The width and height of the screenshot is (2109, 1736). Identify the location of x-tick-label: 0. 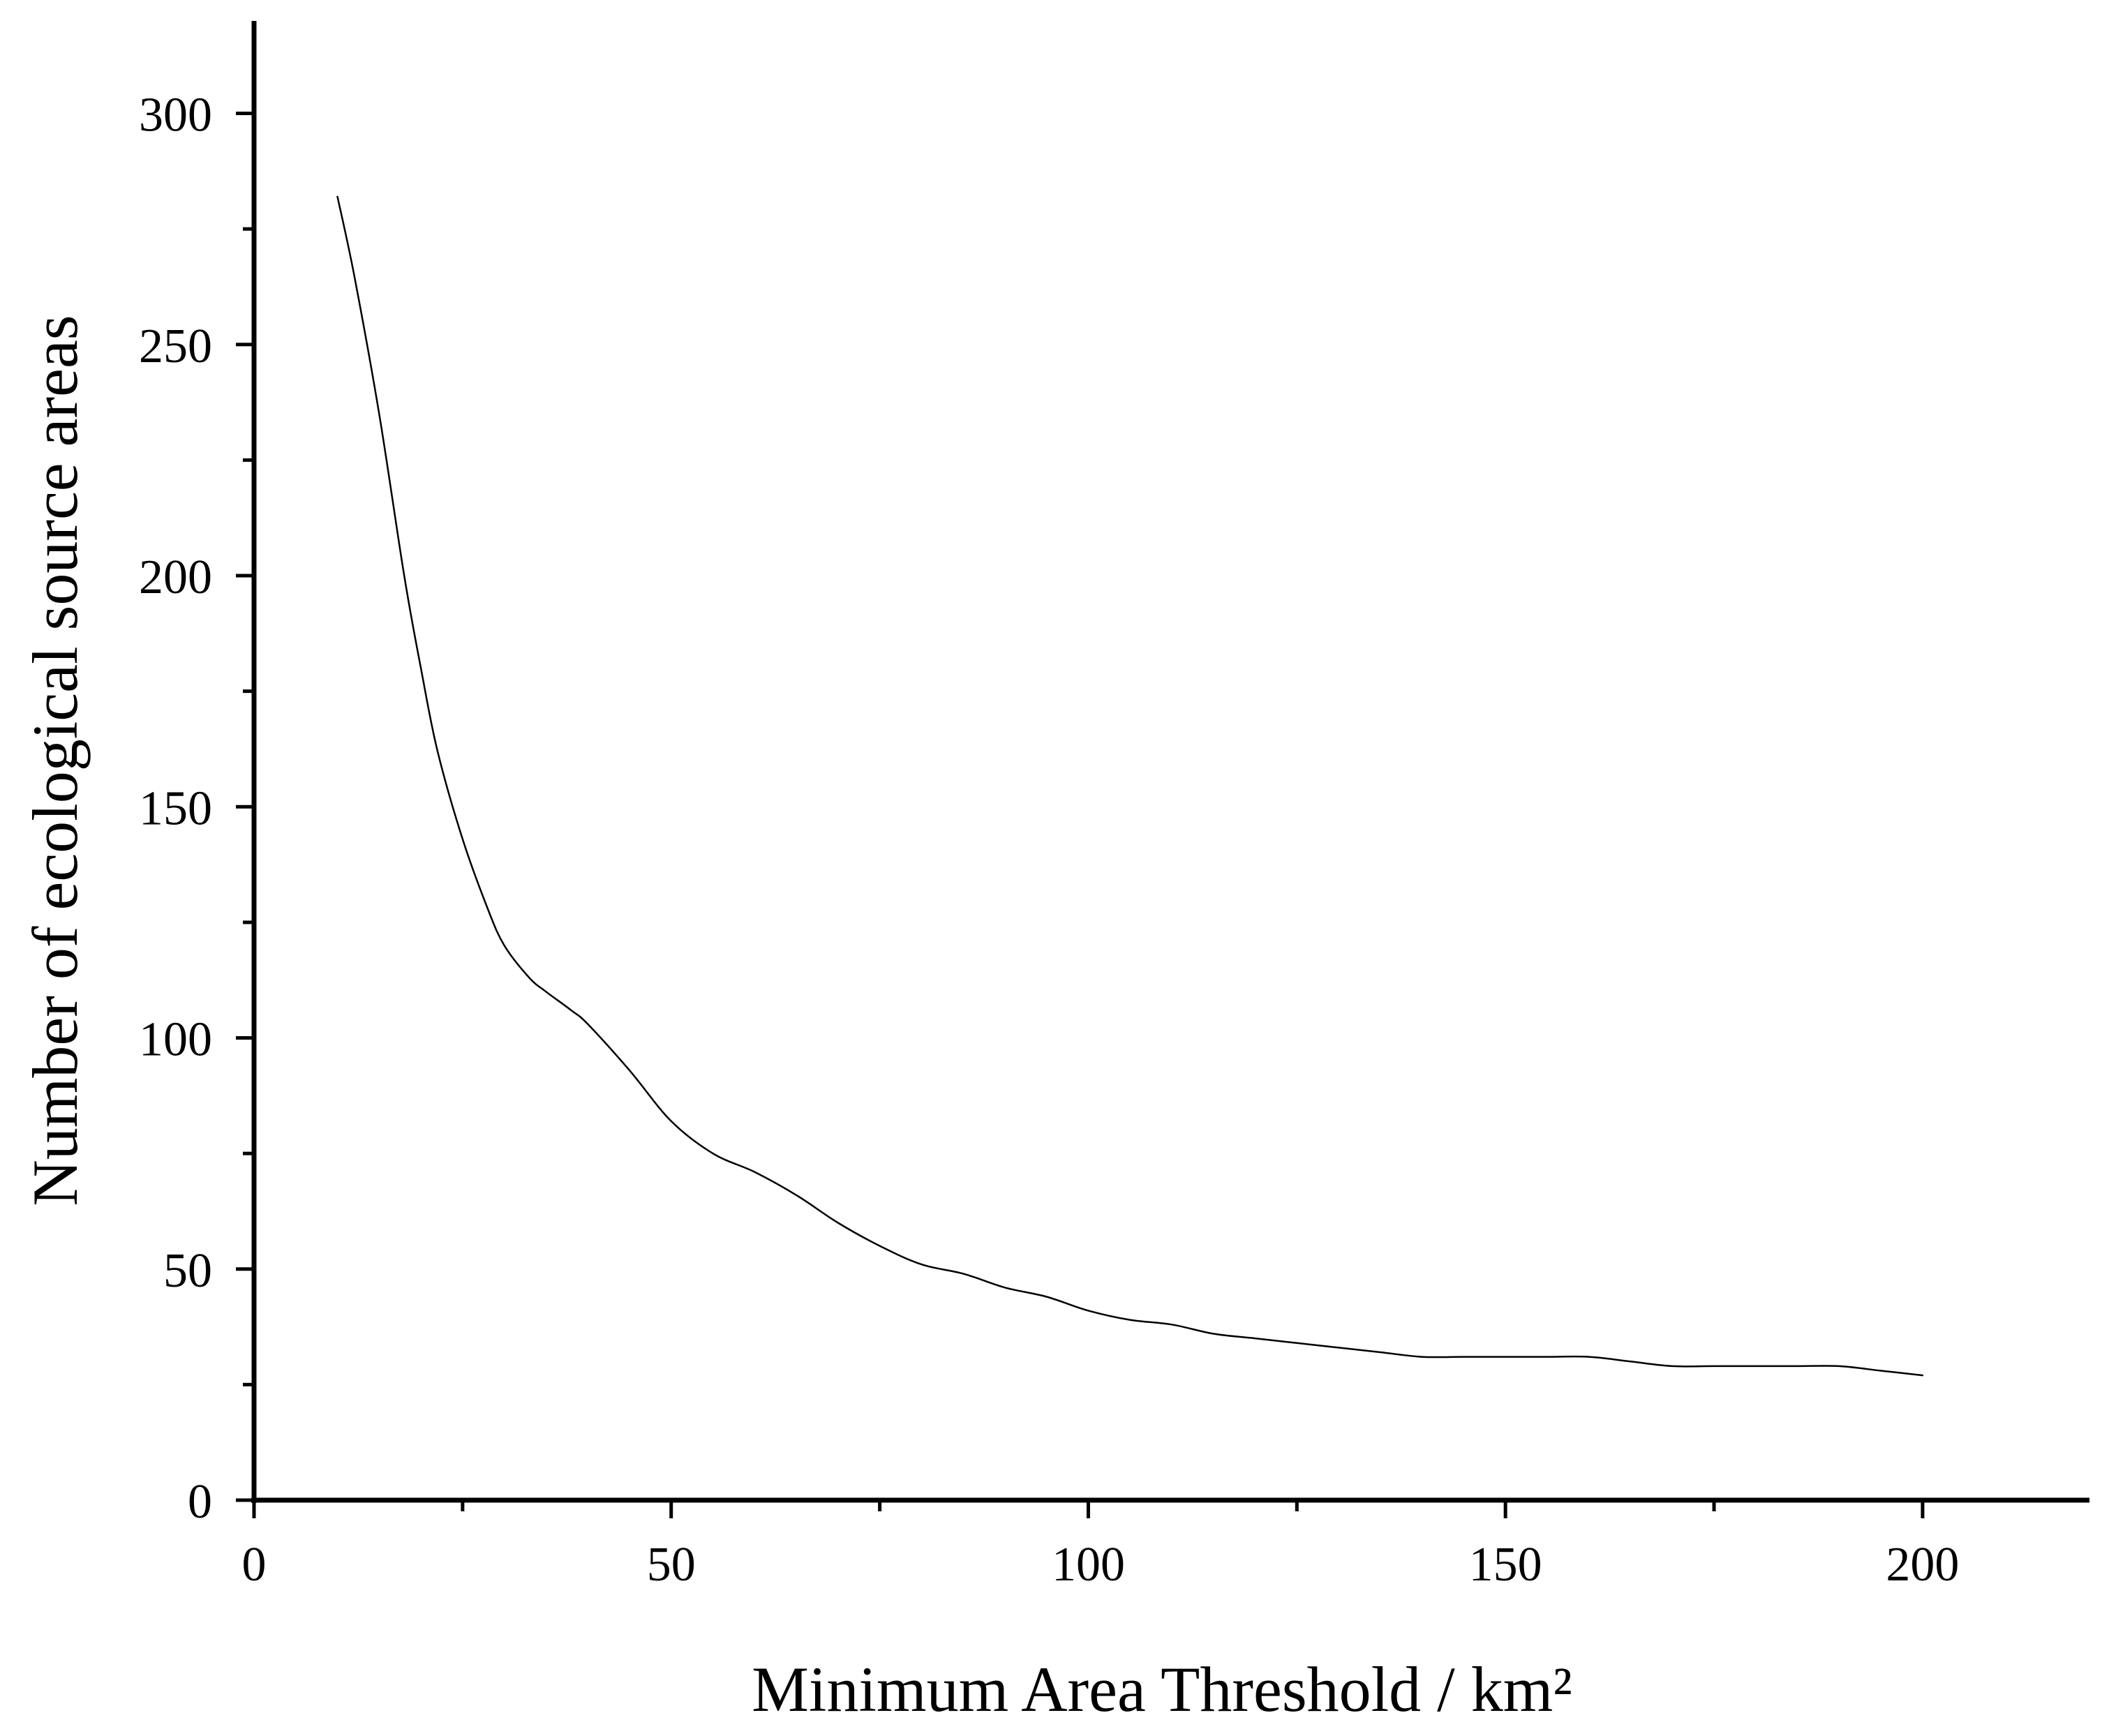
(254, 1565).